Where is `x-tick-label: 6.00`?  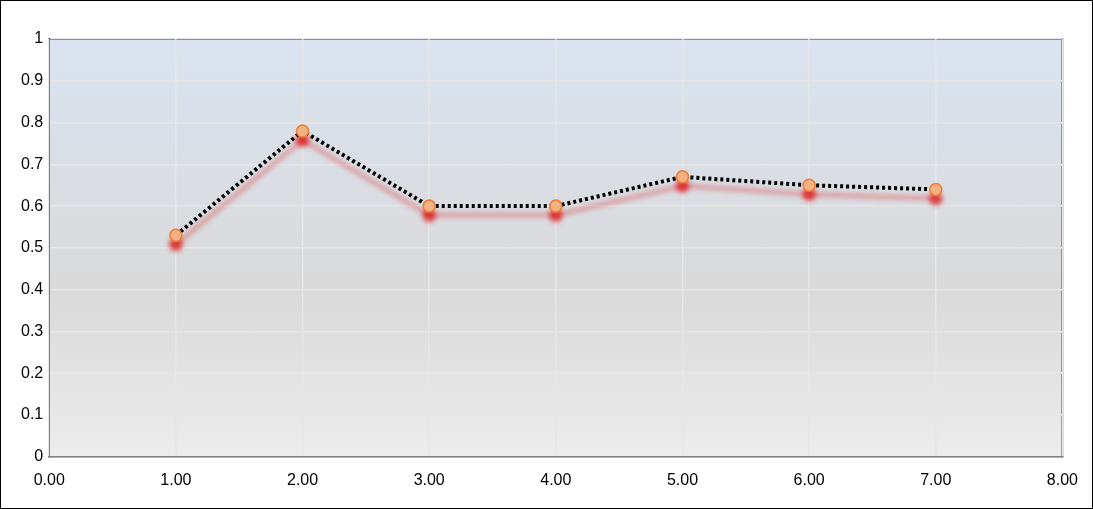 x-tick-label: 6.00 is located at coordinates (809, 479).